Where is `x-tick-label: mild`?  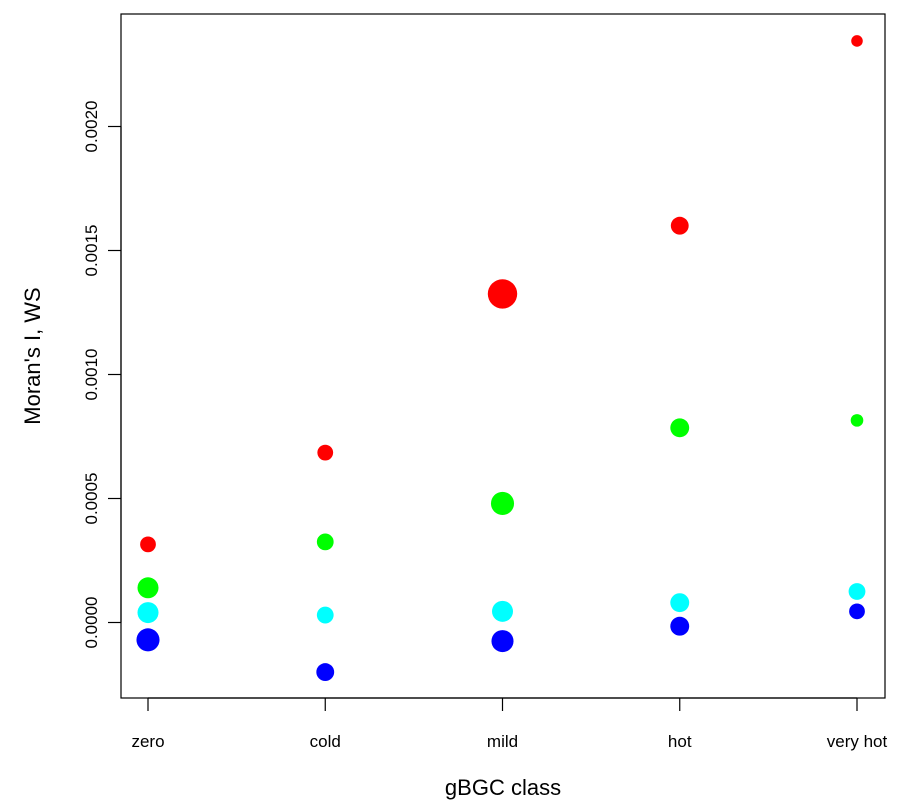 x-tick-label: mild is located at coordinates (502, 741).